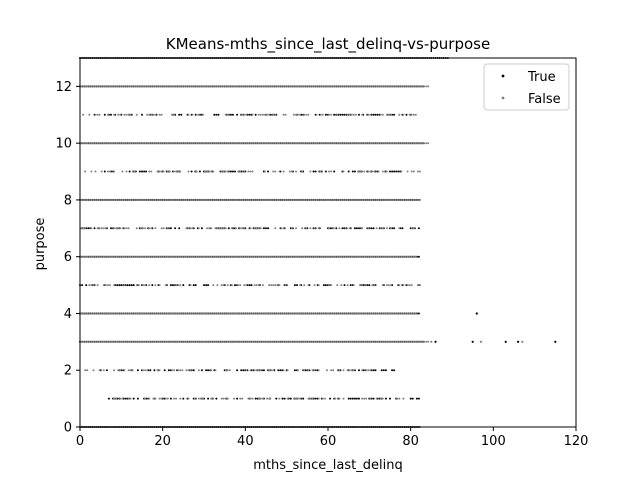 This screenshot has height=484, width=640. What do you see at coordinates (503, 98) in the screenshot?
I see `legend-marker-false` at bounding box center [503, 98].